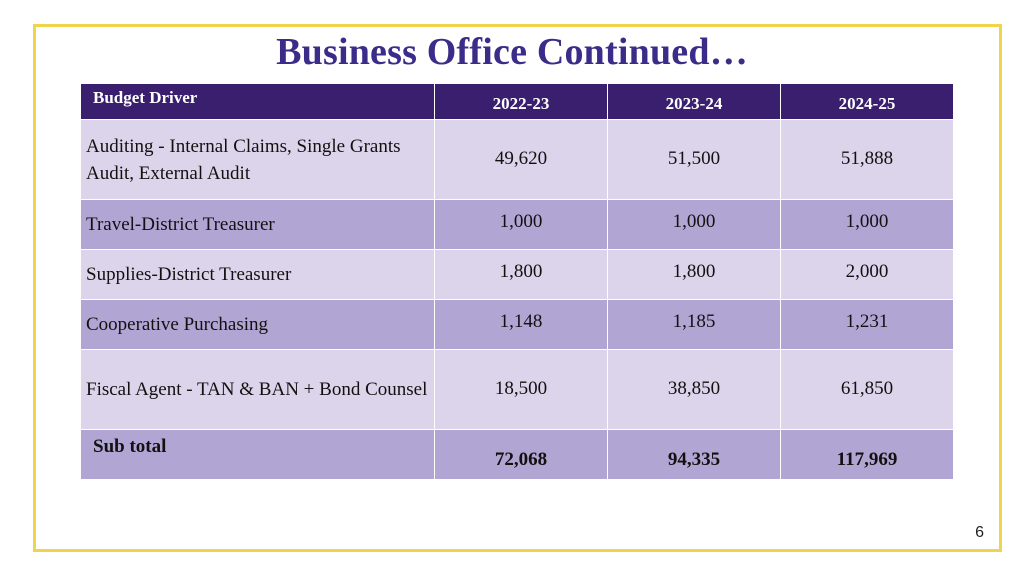 The width and height of the screenshot is (1024, 576). I want to click on cell-2023-24: 1,000, so click(694, 224).